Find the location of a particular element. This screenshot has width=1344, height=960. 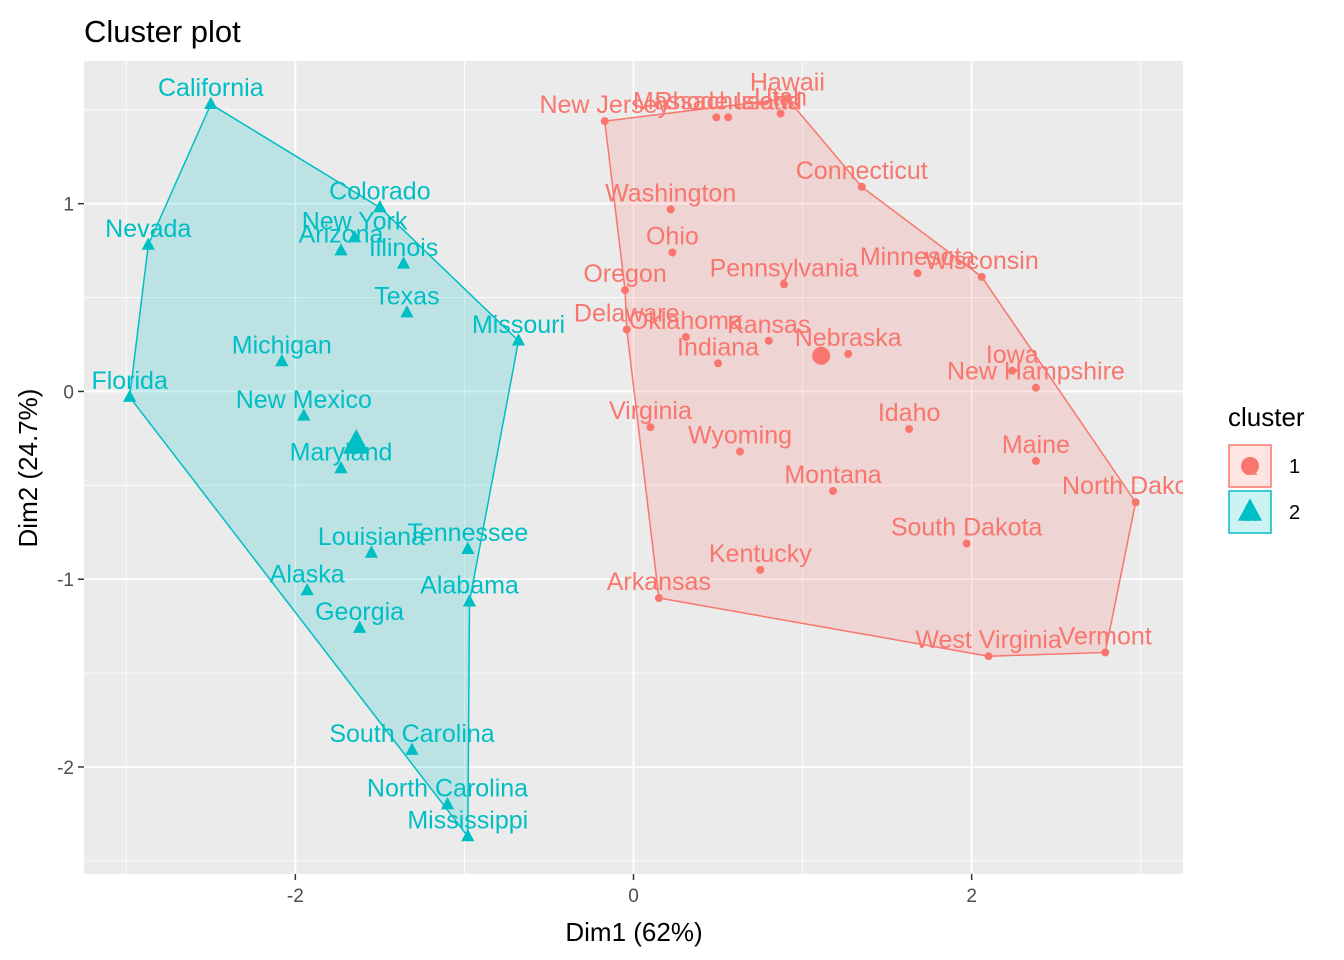

label-idaho: Idaho is located at coordinates (909, 413).